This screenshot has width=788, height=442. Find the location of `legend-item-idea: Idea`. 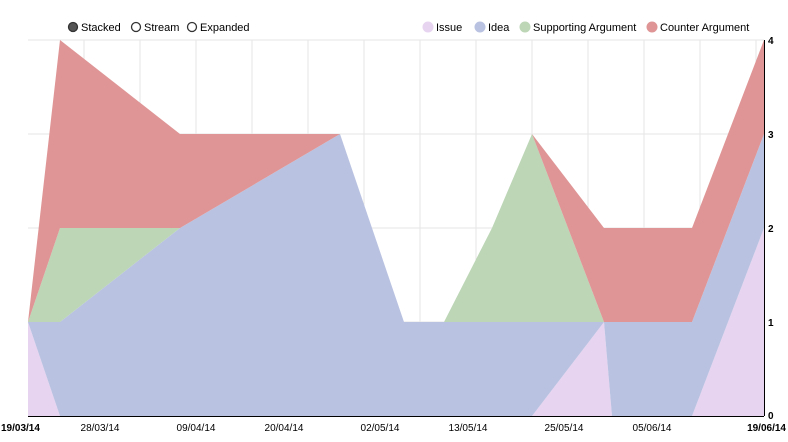

legend-item-idea: Idea is located at coordinates (492, 27).